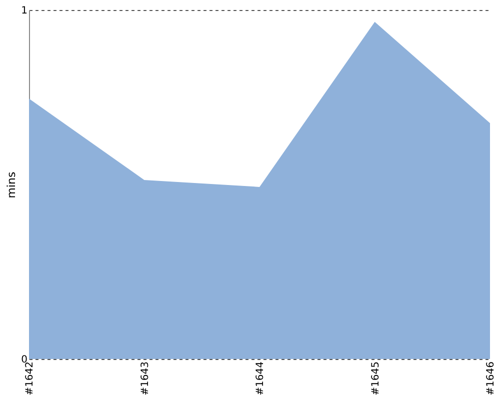 The height and width of the screenshot is (400, 500). What do you see at coordinates (491, 379) in the screenshot?
I see `x-tick-label: #1646` at bounding box center [491, 379].